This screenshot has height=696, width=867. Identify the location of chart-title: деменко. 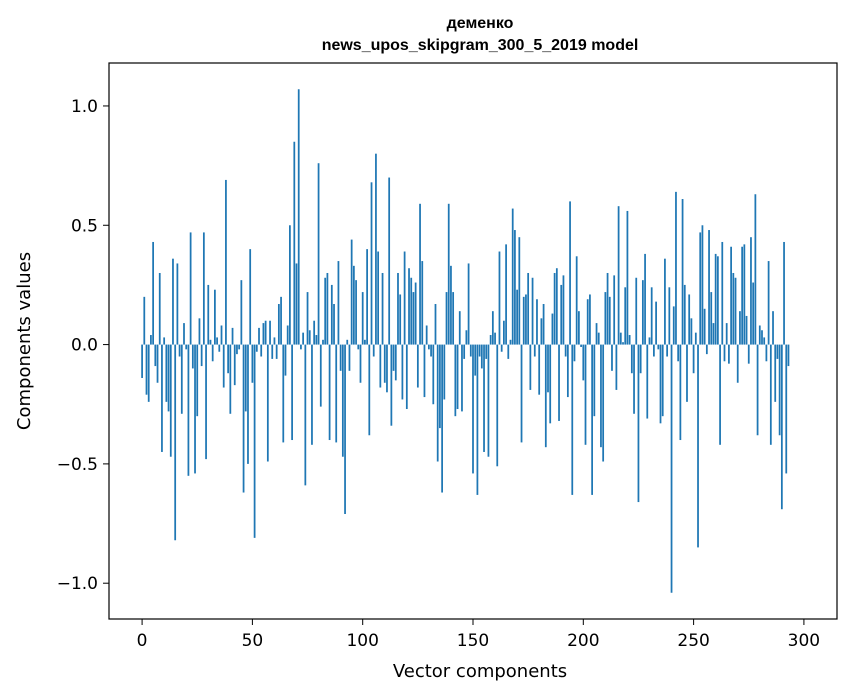
(480, 23).